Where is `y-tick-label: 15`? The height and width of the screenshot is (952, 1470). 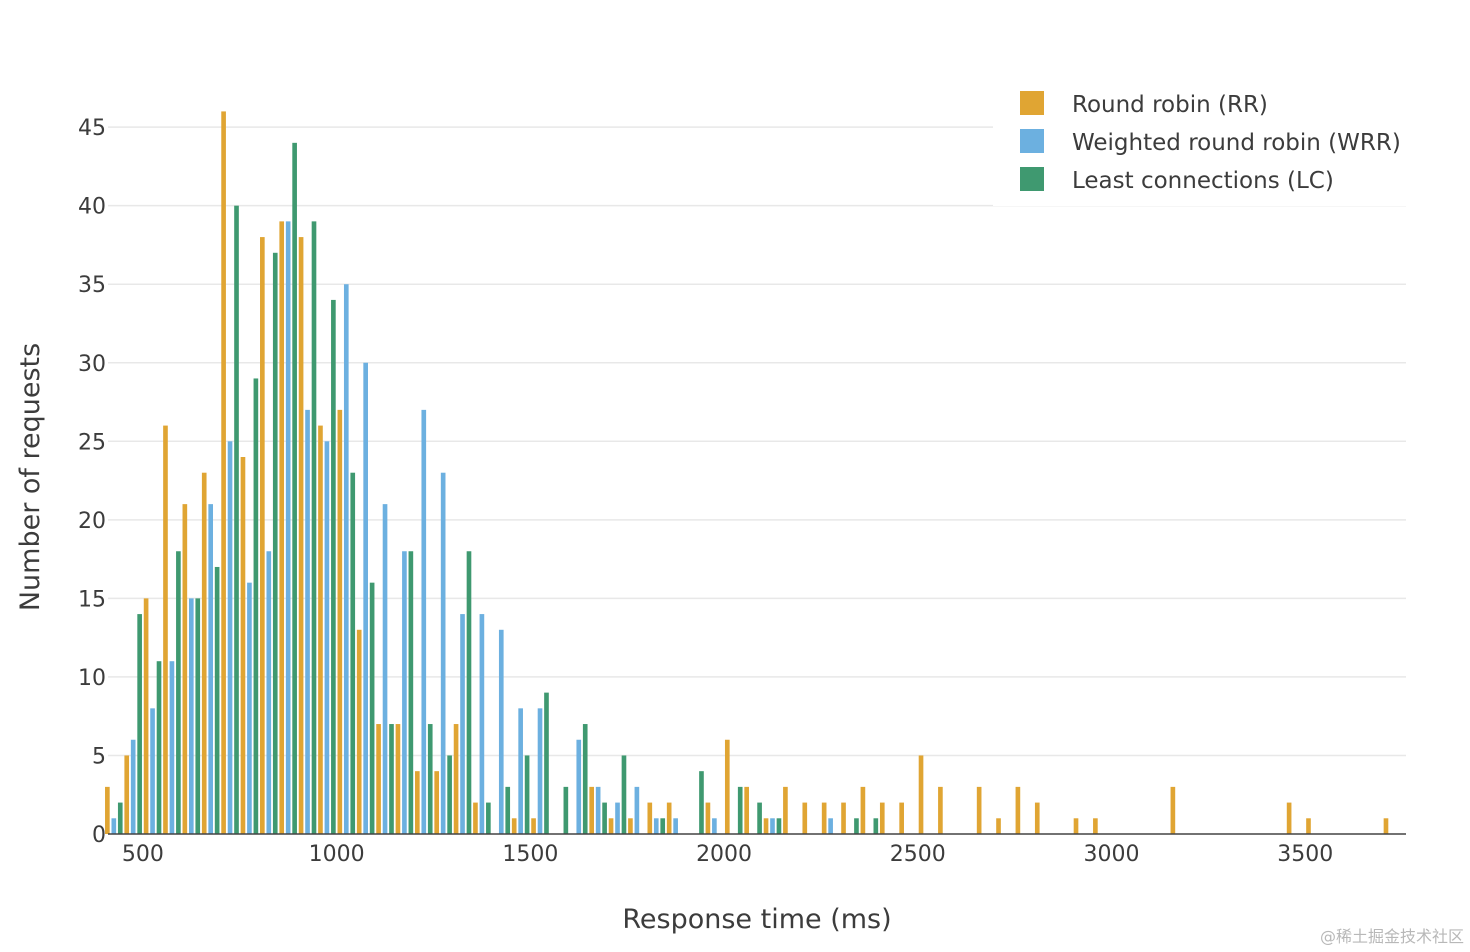
y-tick-label: 15 is located at coordinates (92, 599).